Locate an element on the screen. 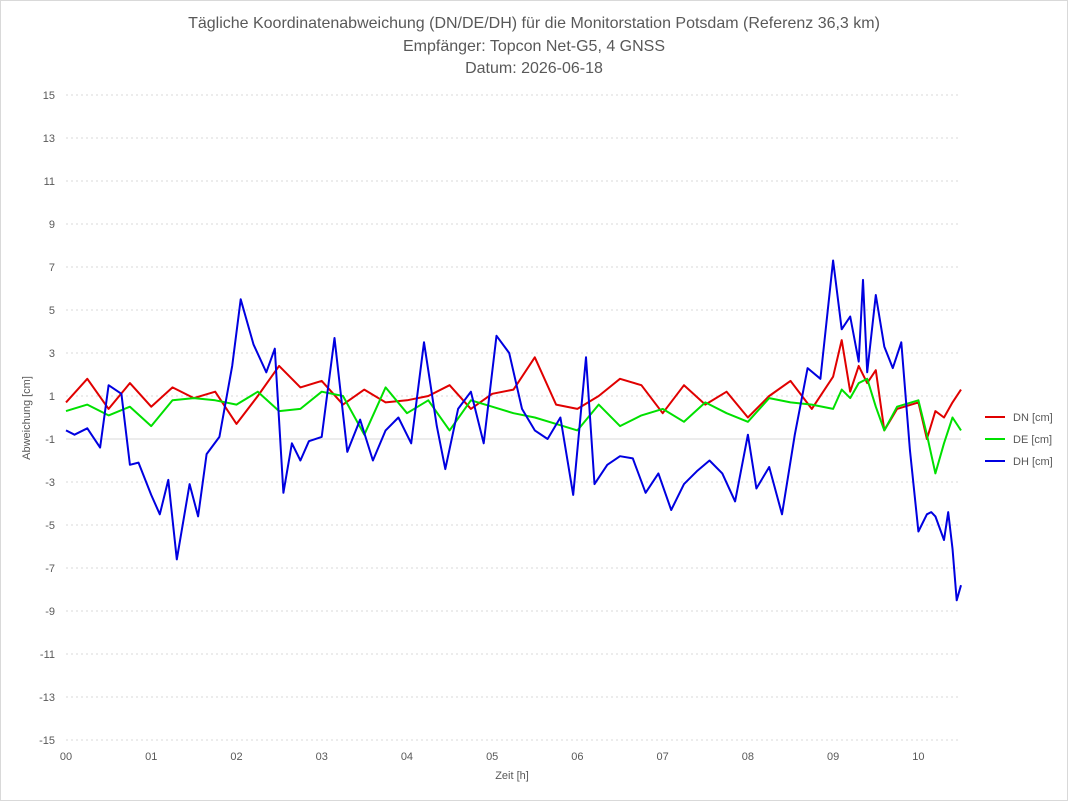  x-axis-ticks: 00 01 02 03 04 05 06 07 08 09 10 is located at coordinates (492, 757).